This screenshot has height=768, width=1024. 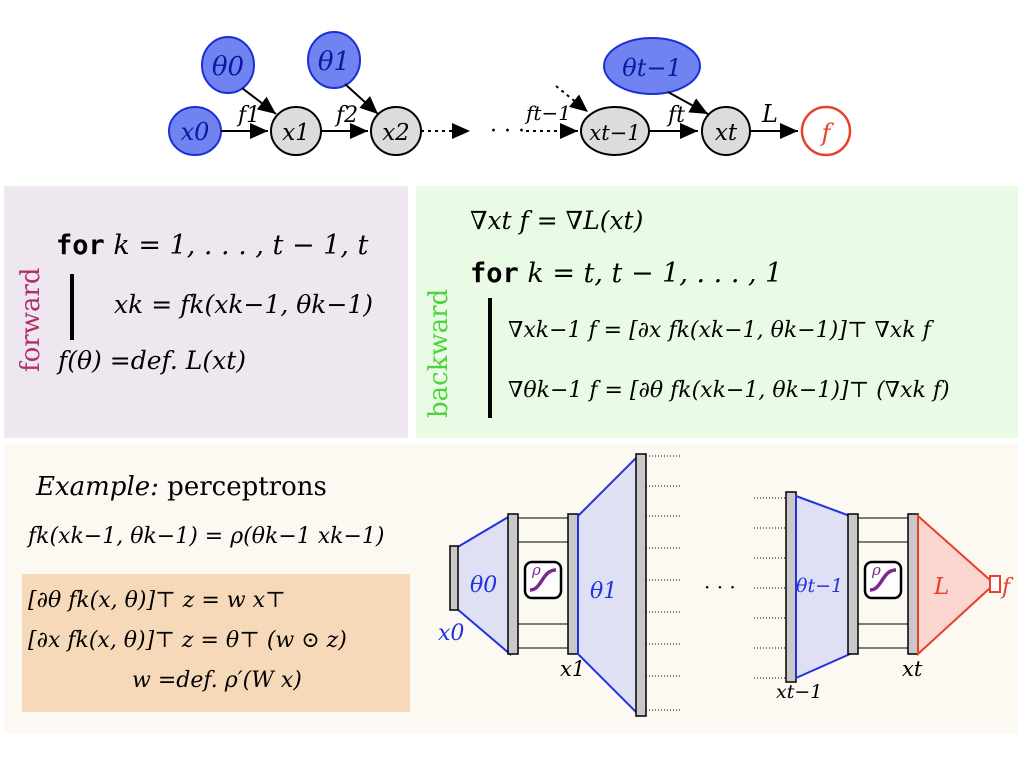 I want to click on computation-graph: θ0 θ1 θt−1 x0 x1 x2 xt−1 xt f · · ·, so click(x=510, y=94).